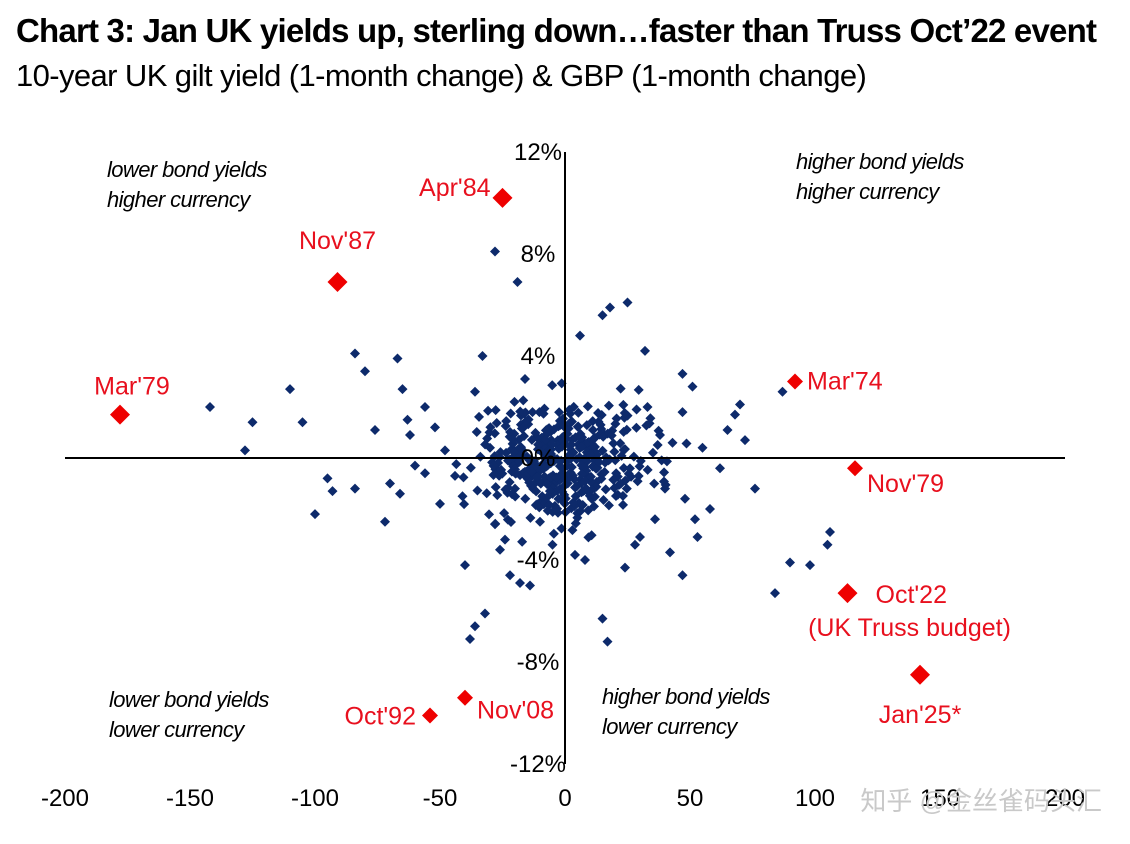  Describe the element at coordinates (538, 560) in the screenshot. I see `y-tick-label: -4%` at that location.